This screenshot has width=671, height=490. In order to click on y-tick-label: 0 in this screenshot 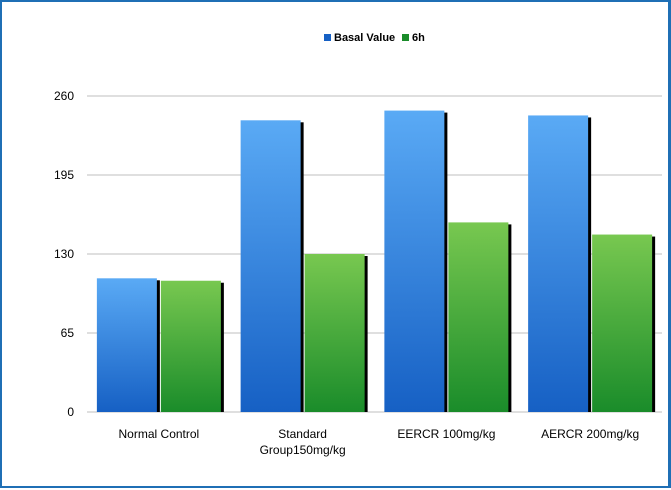, I will do `click(70, 412)`.